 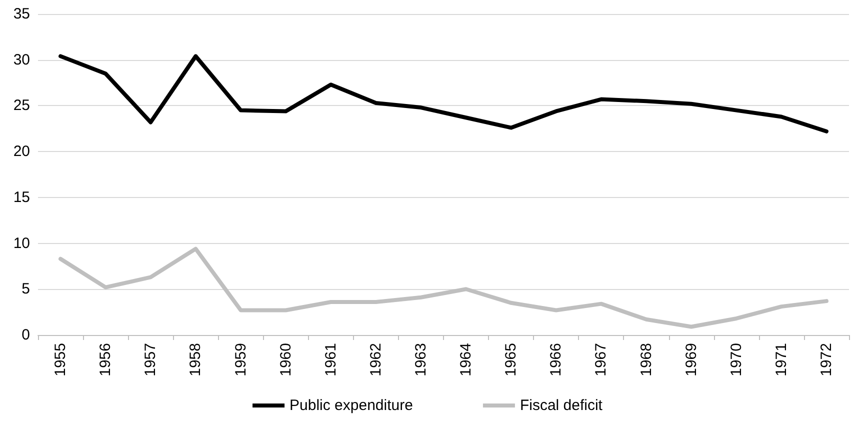 I want to click on y-tick-label: 15, so click(x=21, y=197).